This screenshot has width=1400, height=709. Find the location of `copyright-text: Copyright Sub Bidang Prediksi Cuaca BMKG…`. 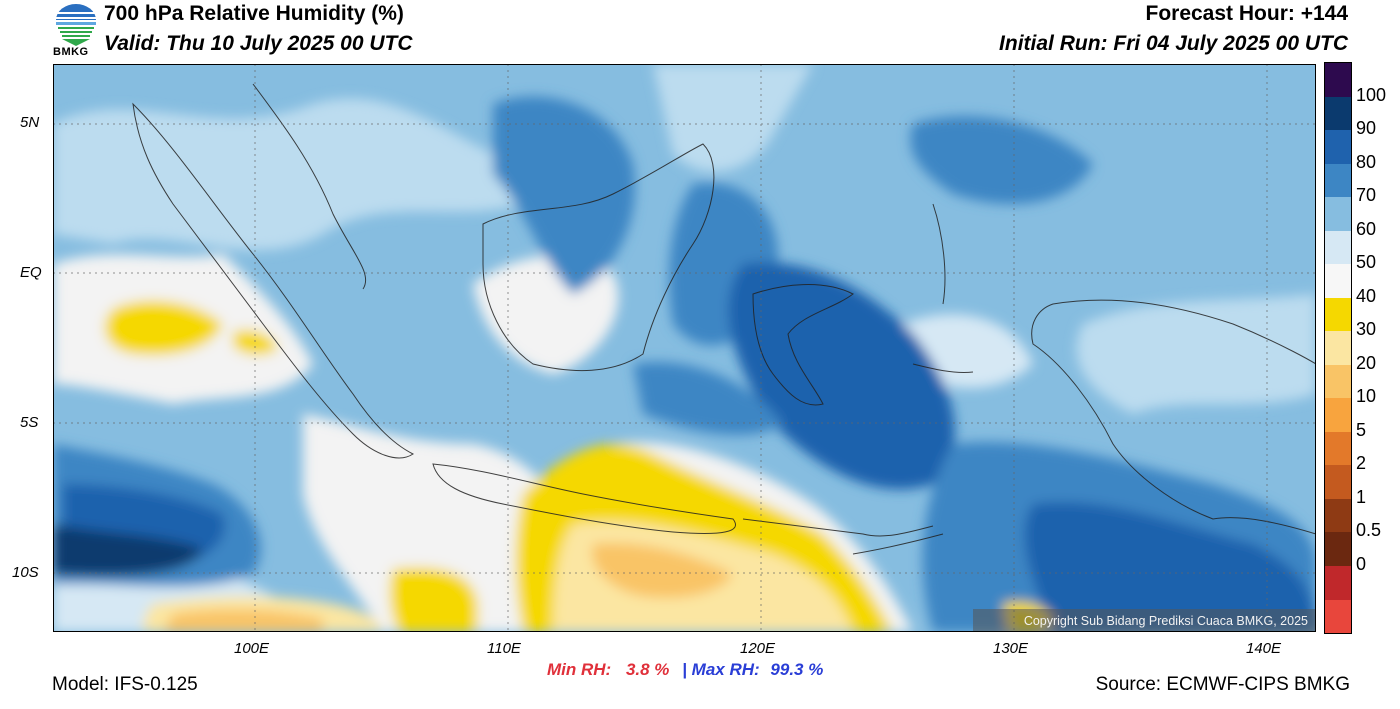

copyright-text: Copyright Sub Bidang Prediksi Cuaca BMKG… is located at coordinates (1166, 621).